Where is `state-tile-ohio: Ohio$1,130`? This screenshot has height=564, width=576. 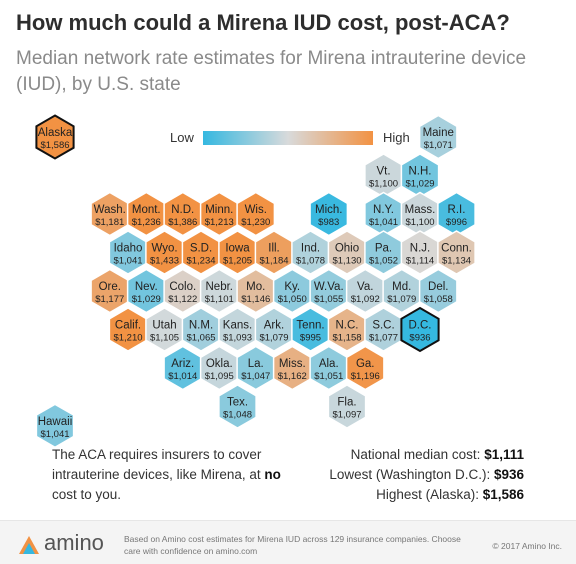
state-tile-ohio: Ohio$1,130 is located at coordinates (347, 252).